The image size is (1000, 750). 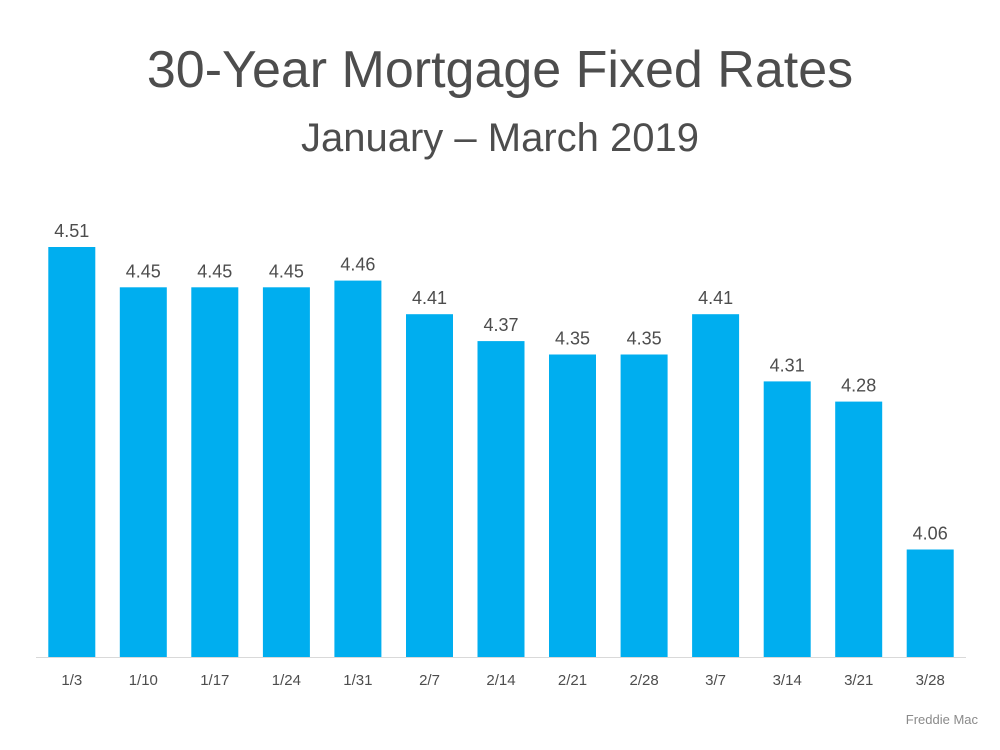 What do you see at coordinates (715, 298) in the screenshot?
I see `data-label-3/7: 4.41` at bounding box center [715, 298].